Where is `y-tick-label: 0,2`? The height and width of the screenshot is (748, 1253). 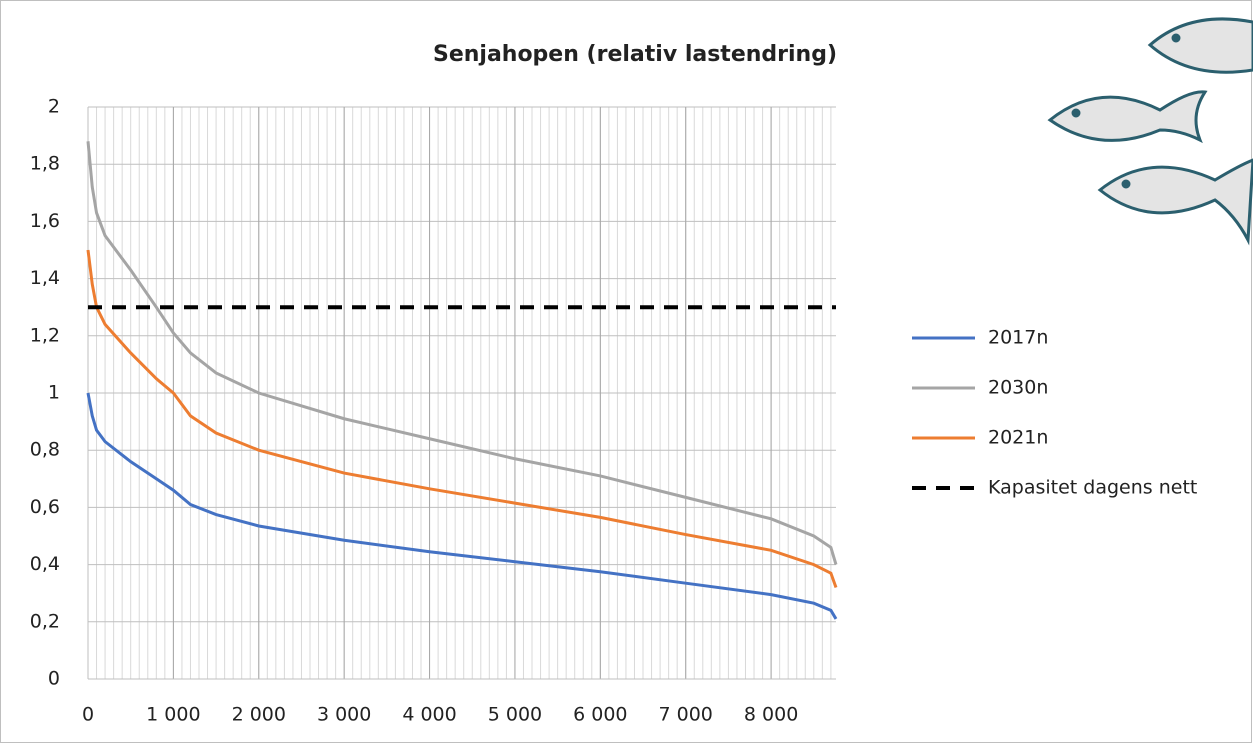
y-tick-label: 0,2 is located at coordinates (45, 621).